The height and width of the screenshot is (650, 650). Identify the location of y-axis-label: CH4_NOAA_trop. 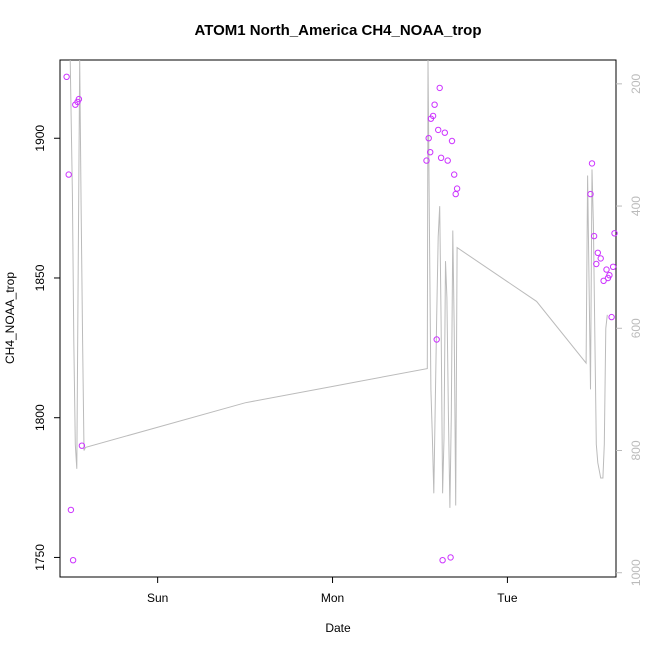
(10, 318).